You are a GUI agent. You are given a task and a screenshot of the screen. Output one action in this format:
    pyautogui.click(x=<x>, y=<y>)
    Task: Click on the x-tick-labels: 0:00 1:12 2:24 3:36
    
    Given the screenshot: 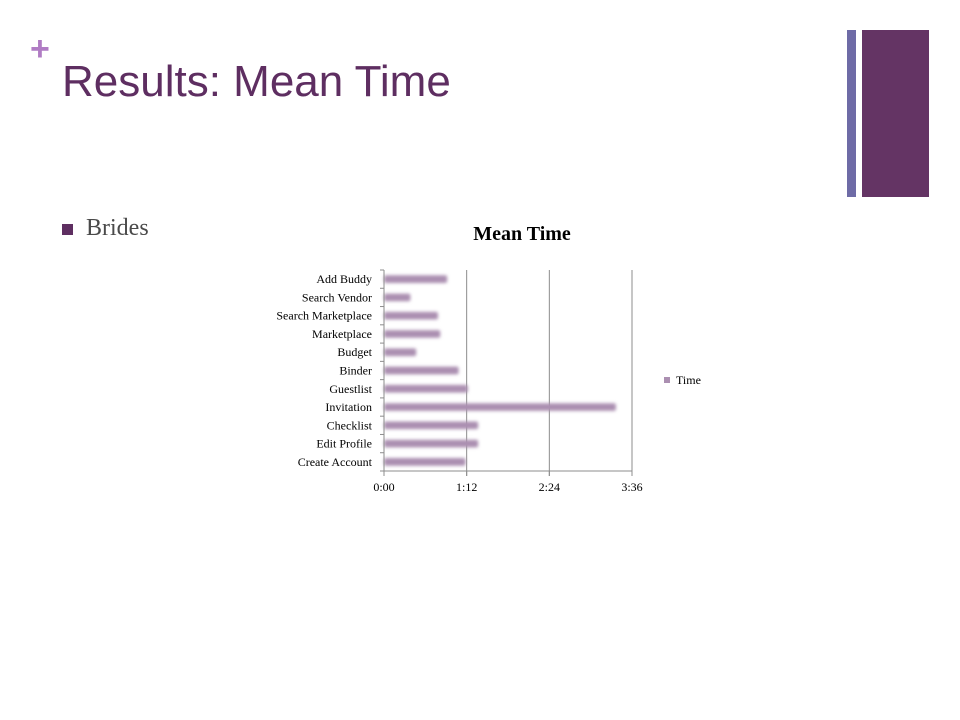 What is the action you would take?
    pyautogui.click(x=507, y=487)
    